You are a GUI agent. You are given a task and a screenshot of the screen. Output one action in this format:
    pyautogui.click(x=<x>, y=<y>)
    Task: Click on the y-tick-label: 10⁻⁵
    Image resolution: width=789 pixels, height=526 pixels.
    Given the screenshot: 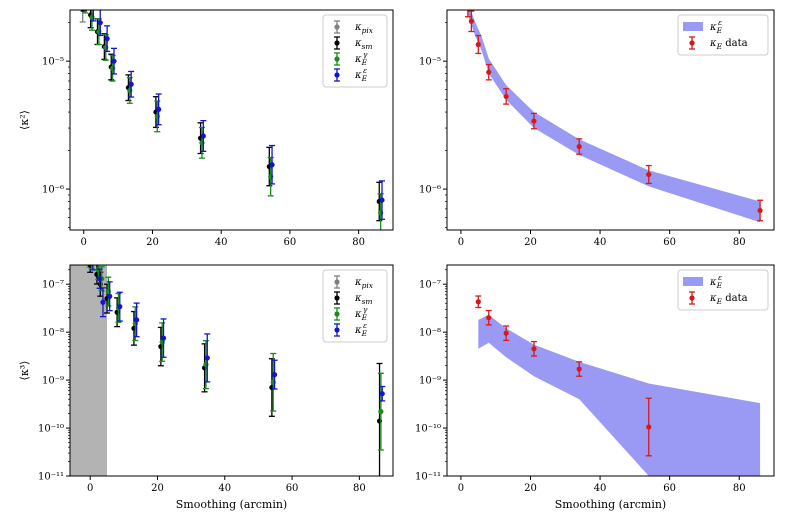 What is the action you would take?
    pyautogui.click(x=53, y=62)
    